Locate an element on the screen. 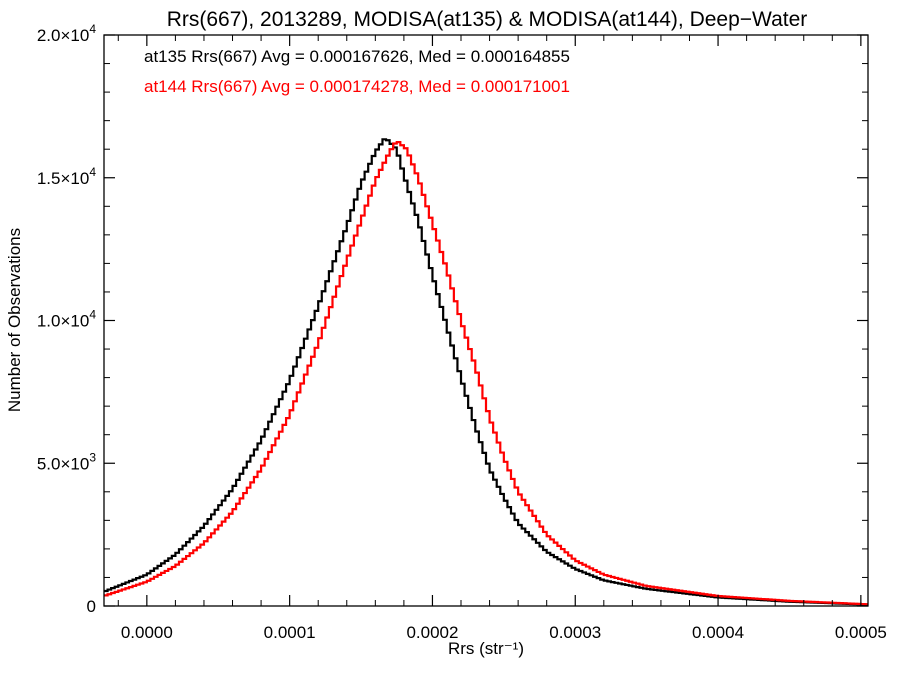 The height and width of the screenshot is (675, 900). y-axis-label: Number of Observations is located at coordinates (14, 320).